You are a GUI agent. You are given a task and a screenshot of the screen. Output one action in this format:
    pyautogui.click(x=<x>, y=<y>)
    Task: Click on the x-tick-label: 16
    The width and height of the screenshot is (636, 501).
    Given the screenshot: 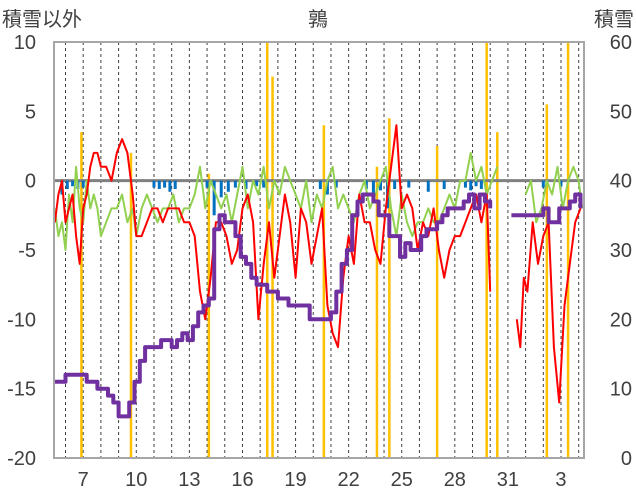 What is the action you would take?
    pyautogui.click(x=242, y=480)
    